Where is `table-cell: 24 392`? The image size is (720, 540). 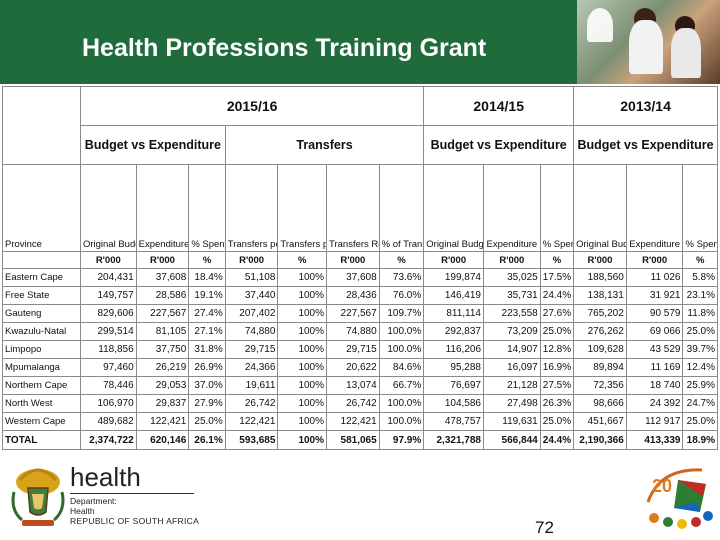
table-cell: 24 392 is located at coordinates (654, 403).